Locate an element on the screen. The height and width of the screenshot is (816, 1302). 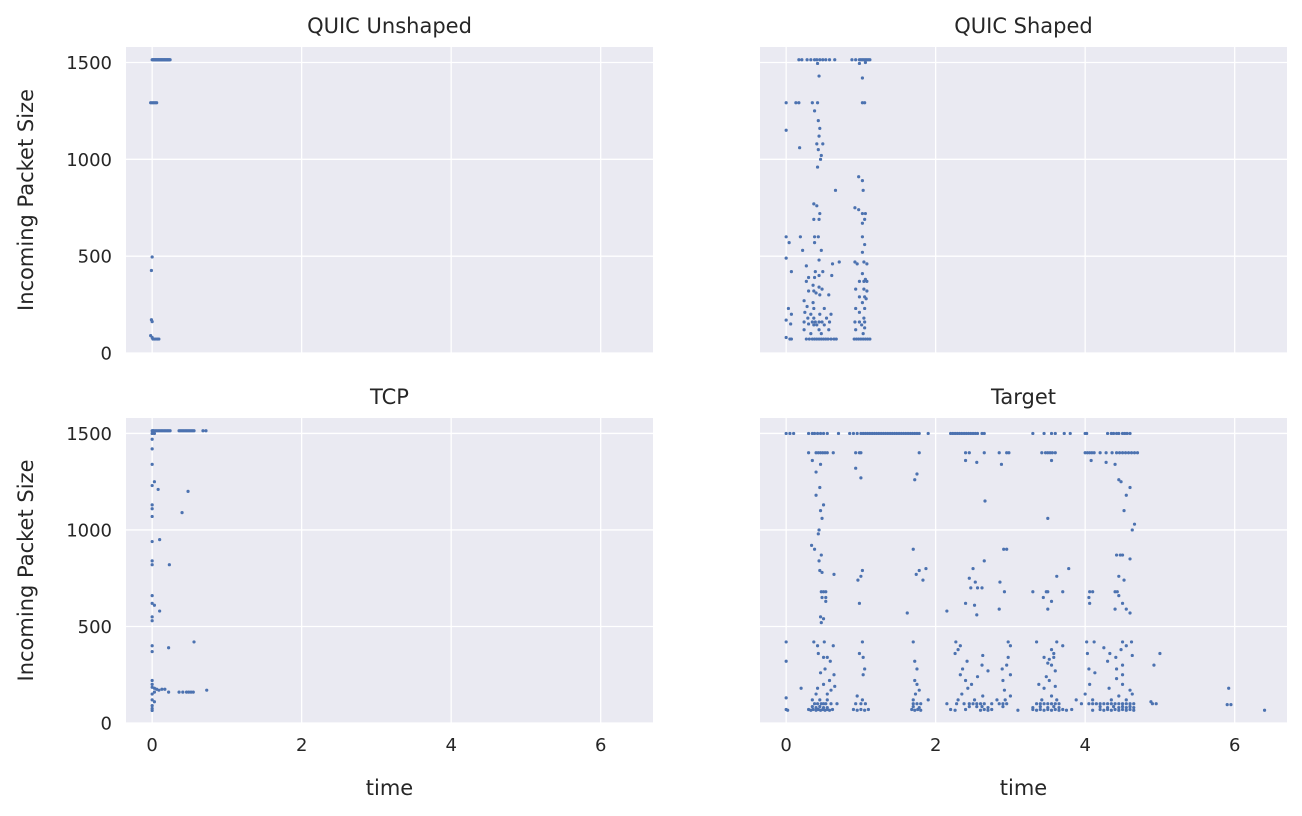
y-tick-label: 0 is located at coordinates (106, 724).